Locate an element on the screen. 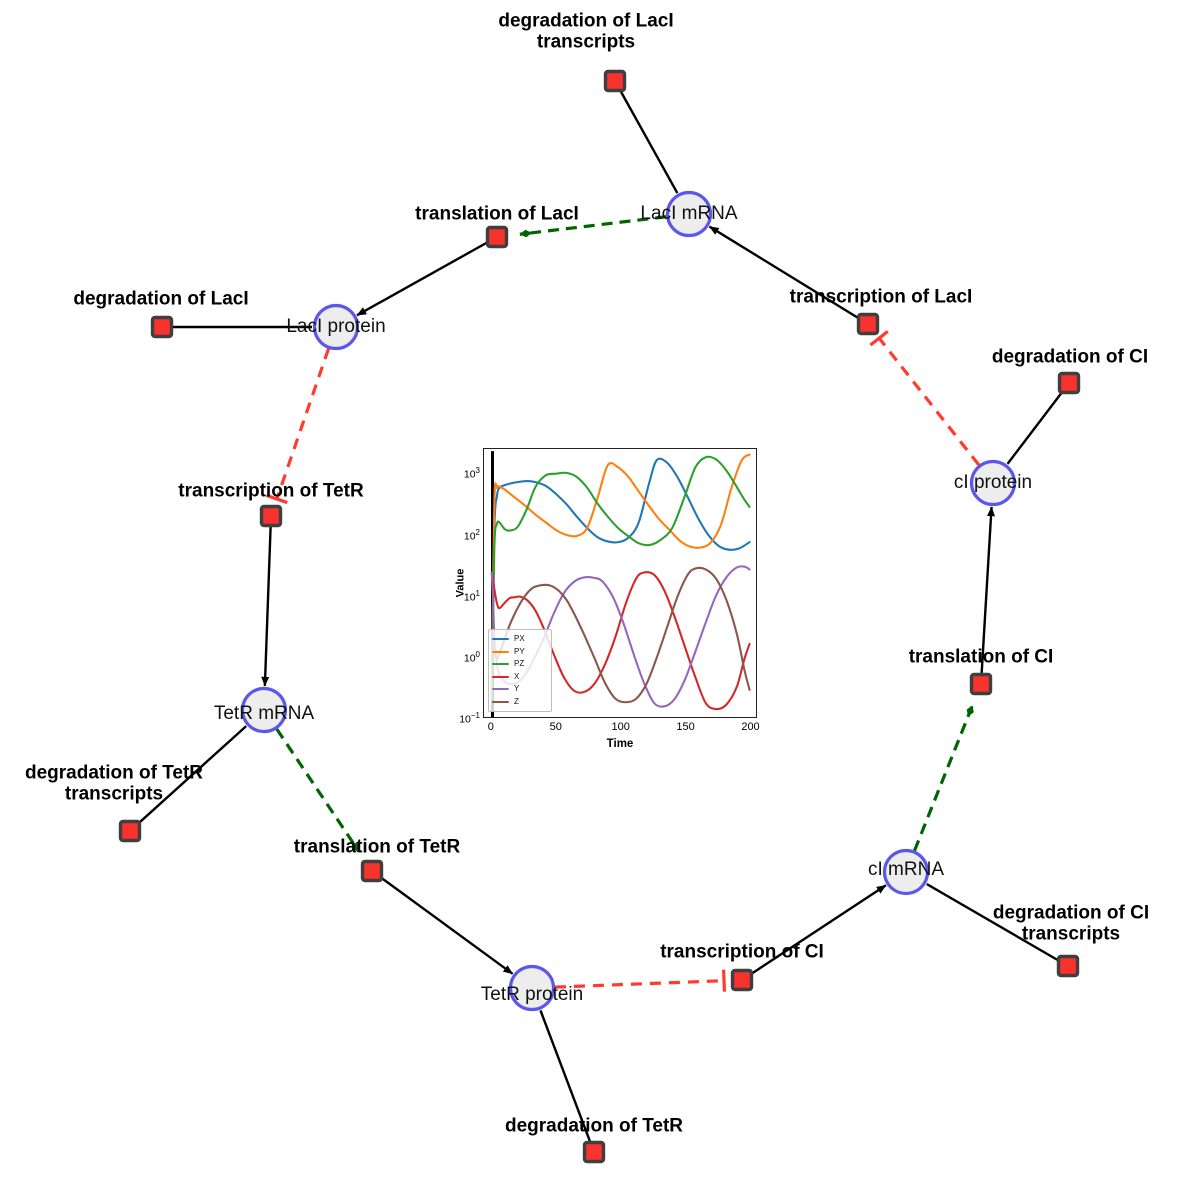 The width and height of the screenshot is (1189, 1200). reaction-node-deg_laci_tx is located at coordinates (615, 81).